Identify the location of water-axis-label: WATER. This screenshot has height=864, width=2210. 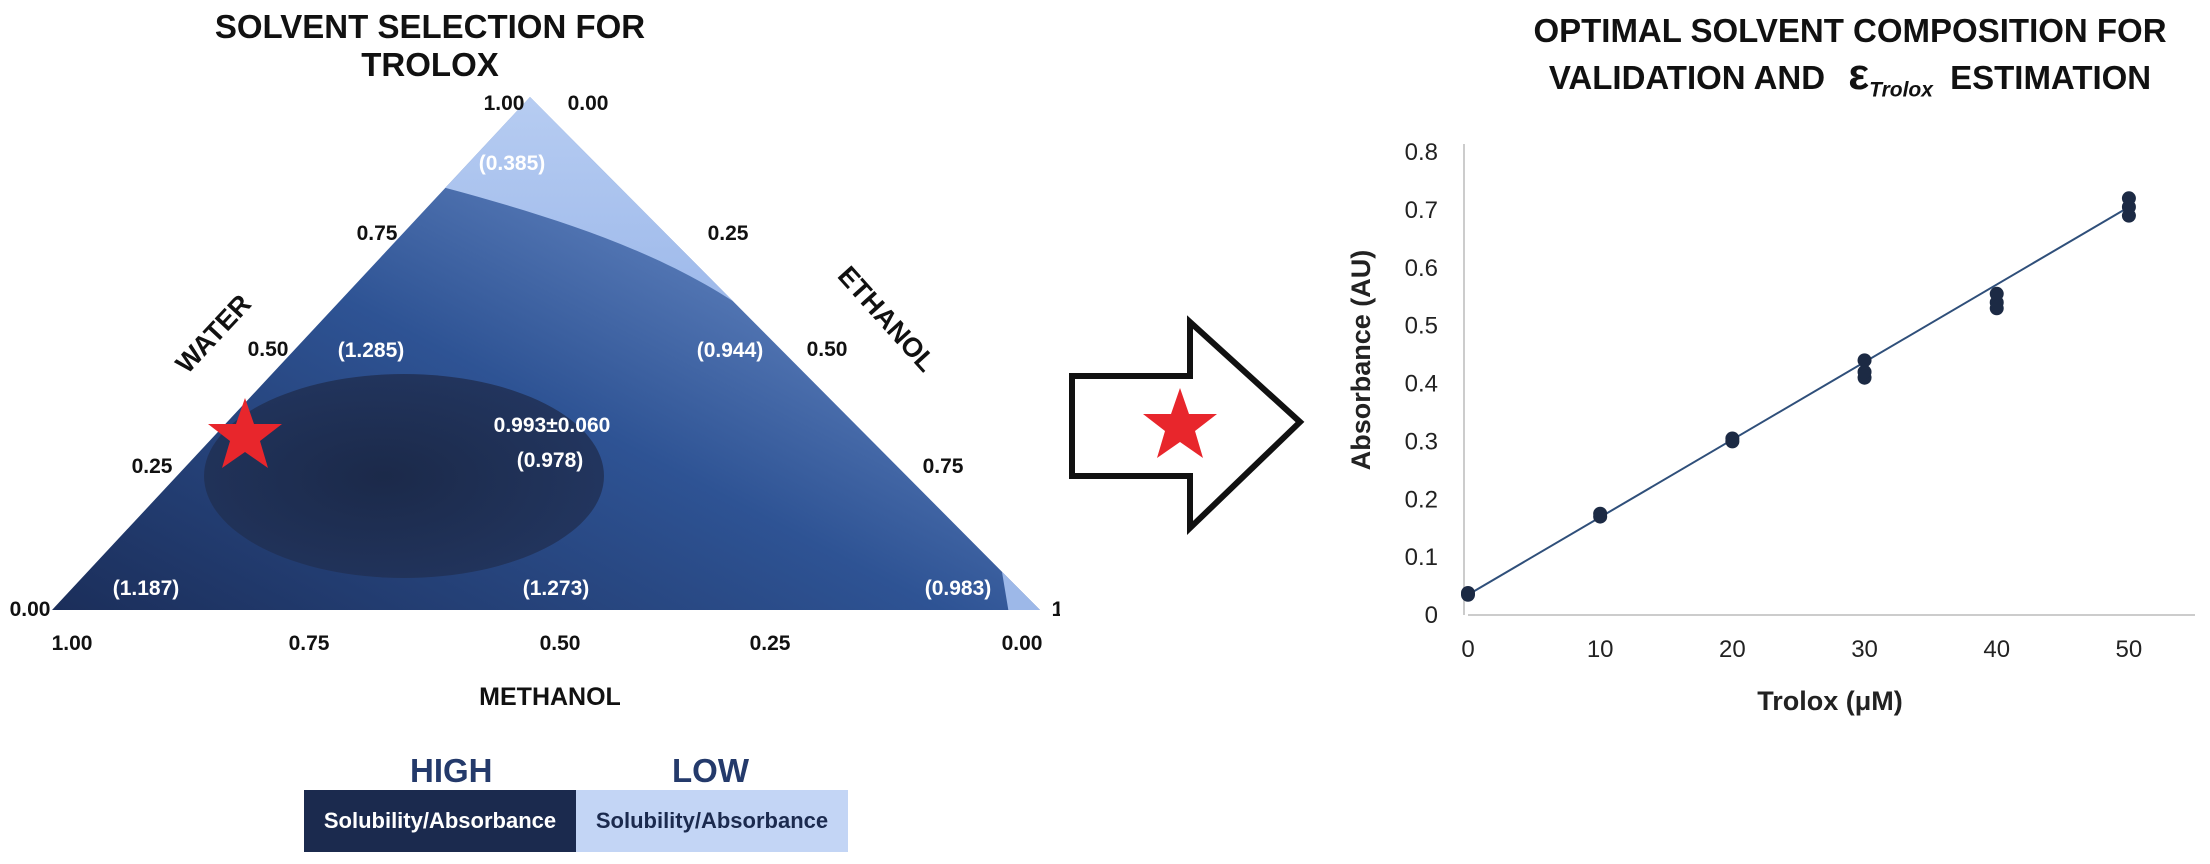
(213, 334).